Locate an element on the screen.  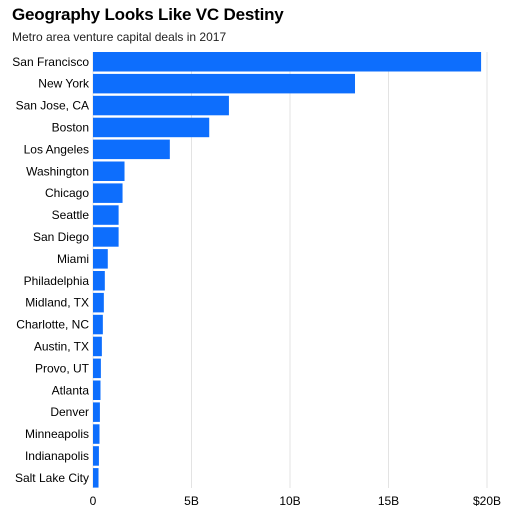
category-label-16: Denver is located at coordinates (69, 412).